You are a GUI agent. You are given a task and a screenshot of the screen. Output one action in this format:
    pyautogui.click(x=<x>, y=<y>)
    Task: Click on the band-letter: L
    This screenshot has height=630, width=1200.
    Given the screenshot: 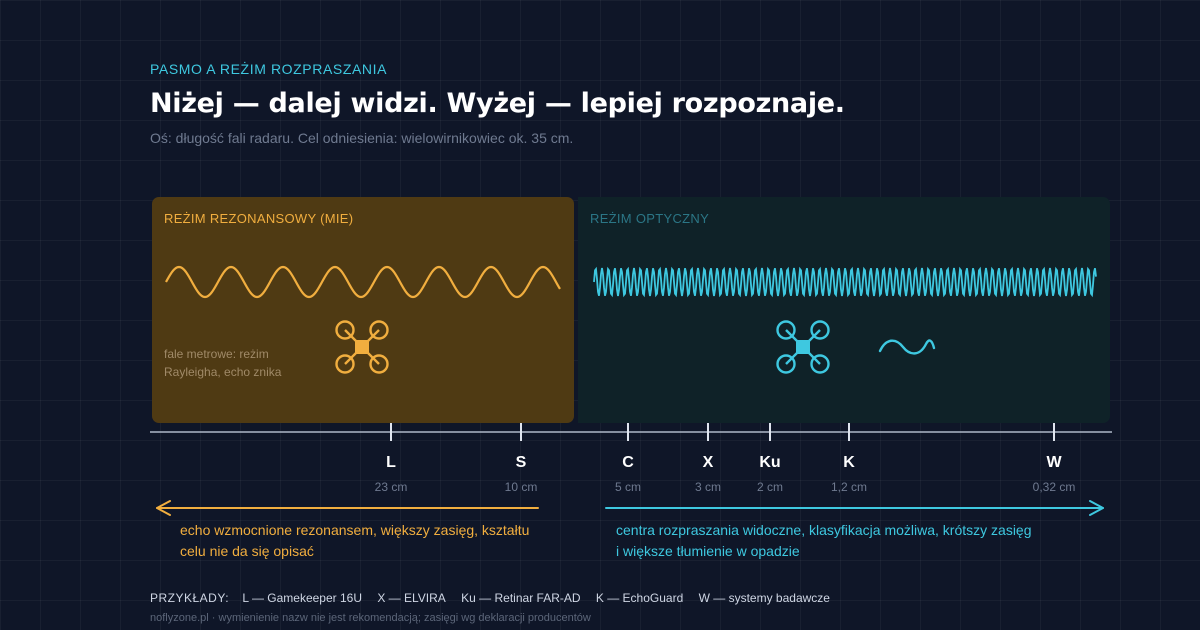 What is the action you would take?
    pyautogui.click(x=391, y=462)
    